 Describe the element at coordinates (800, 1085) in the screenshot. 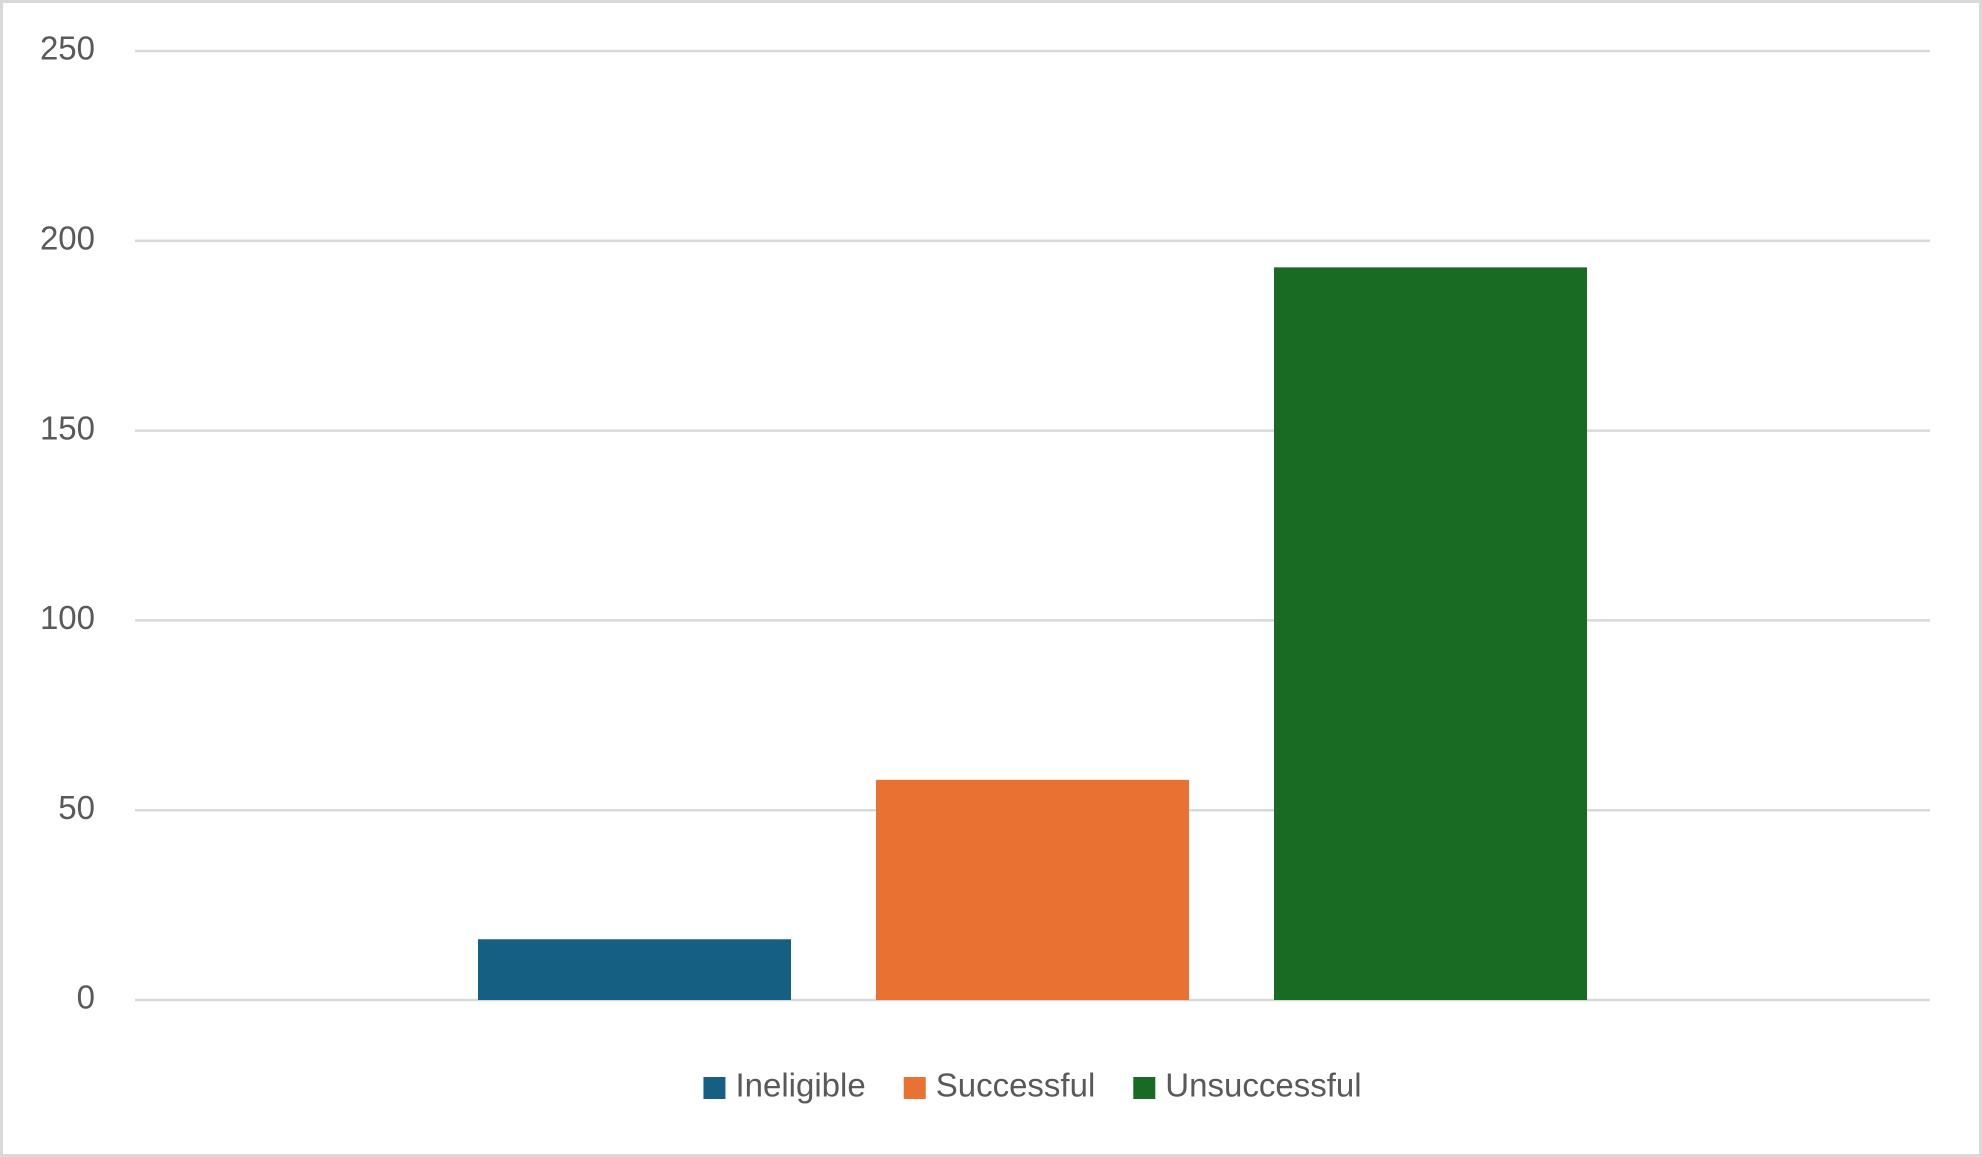

I see `legend-label: Ineligible` at that location.